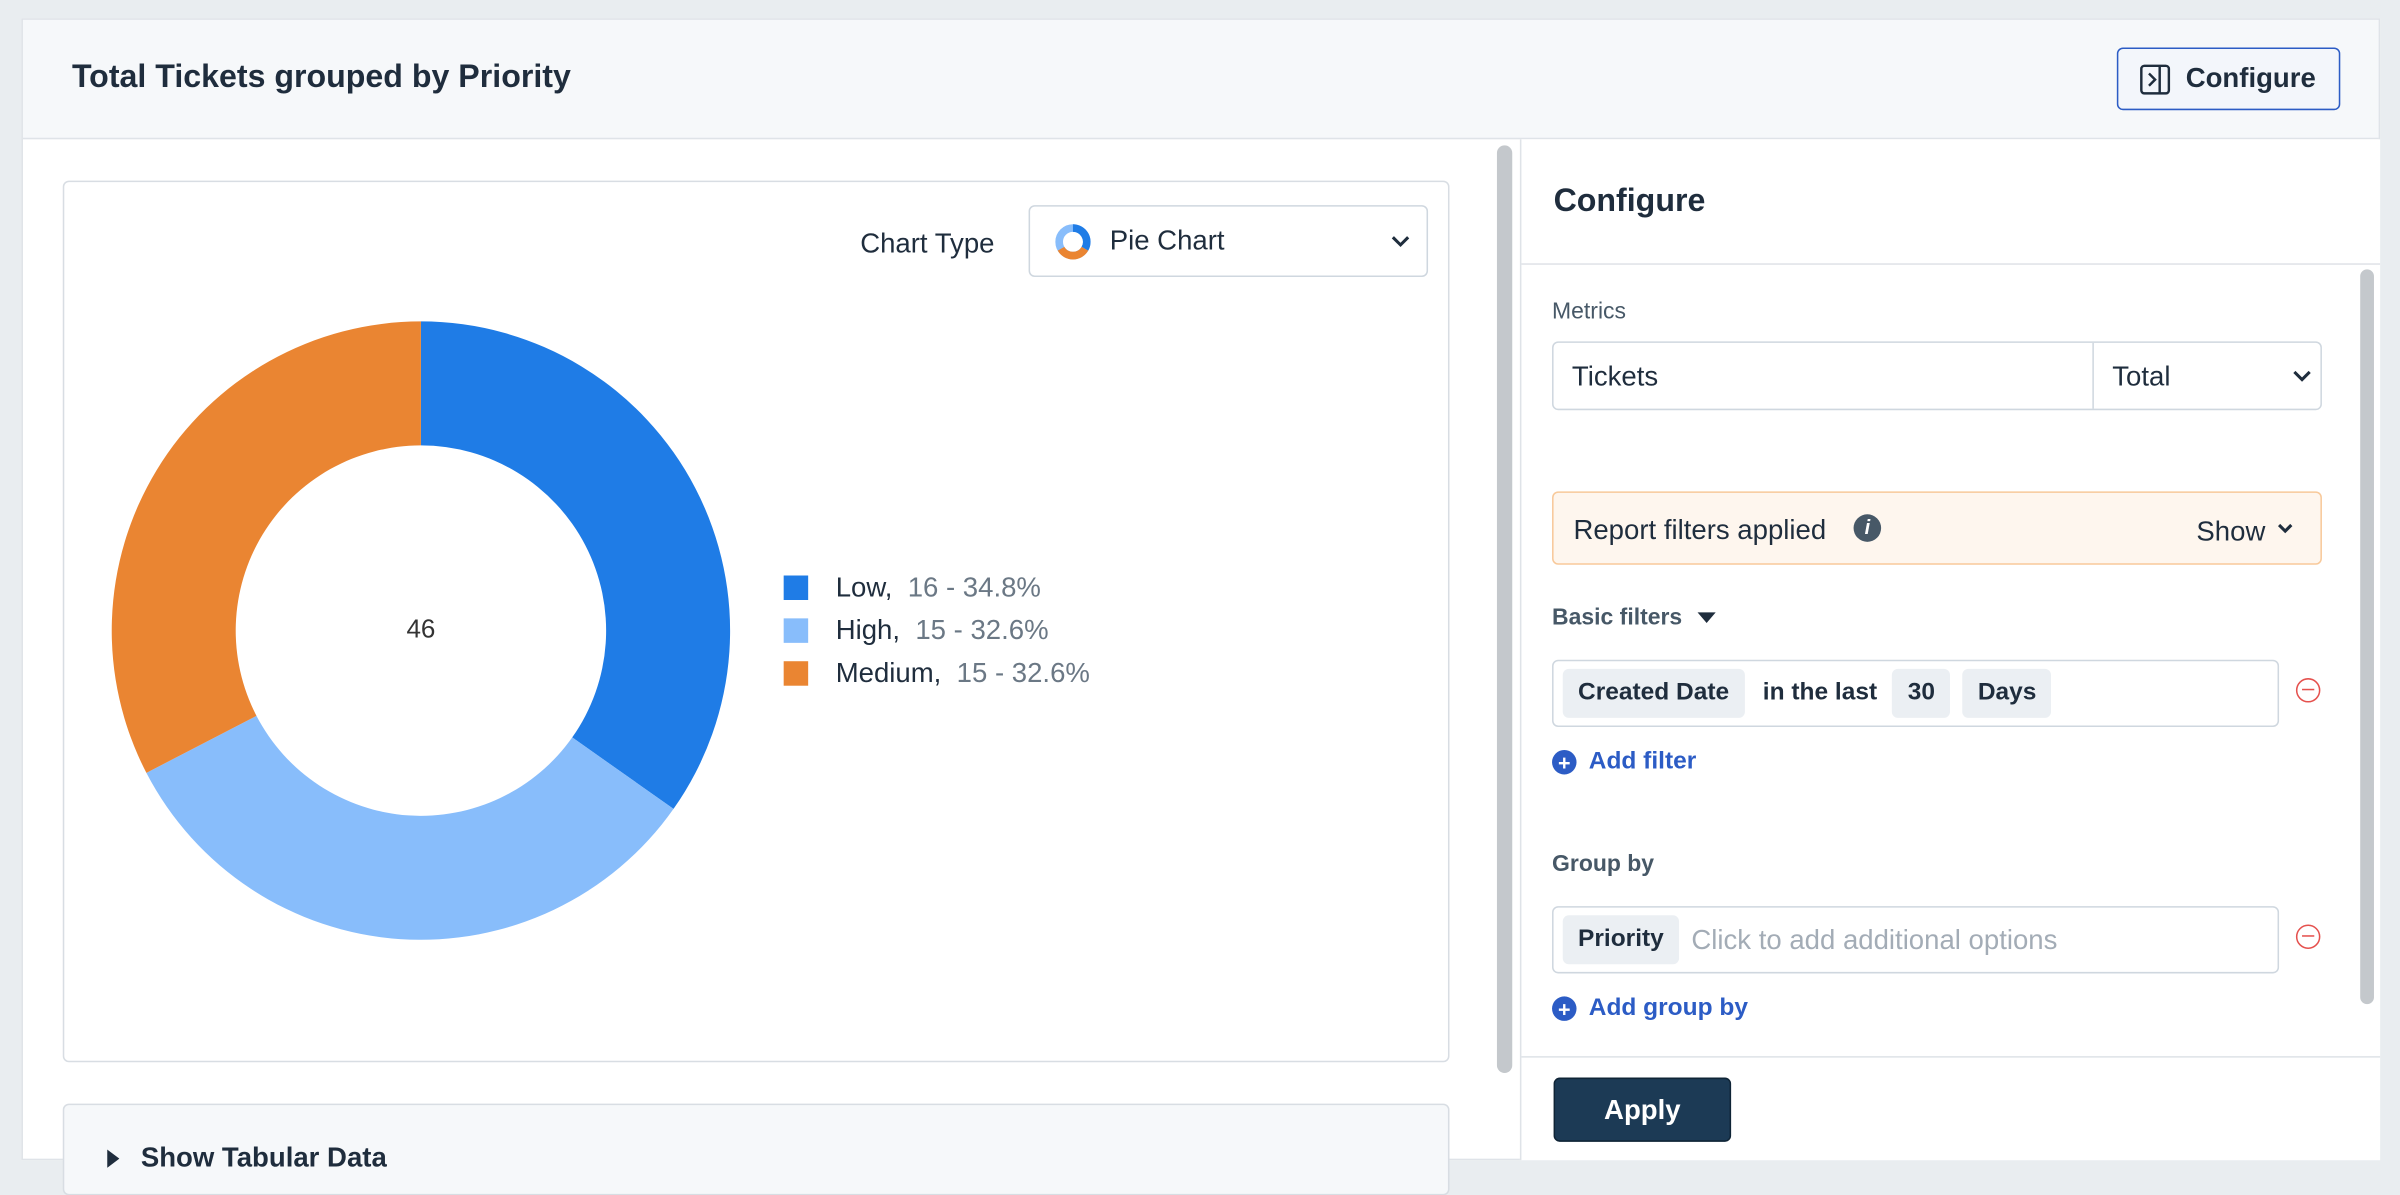  I want to click on group-row: Priority Click to add additional options, so click(1916, 940).